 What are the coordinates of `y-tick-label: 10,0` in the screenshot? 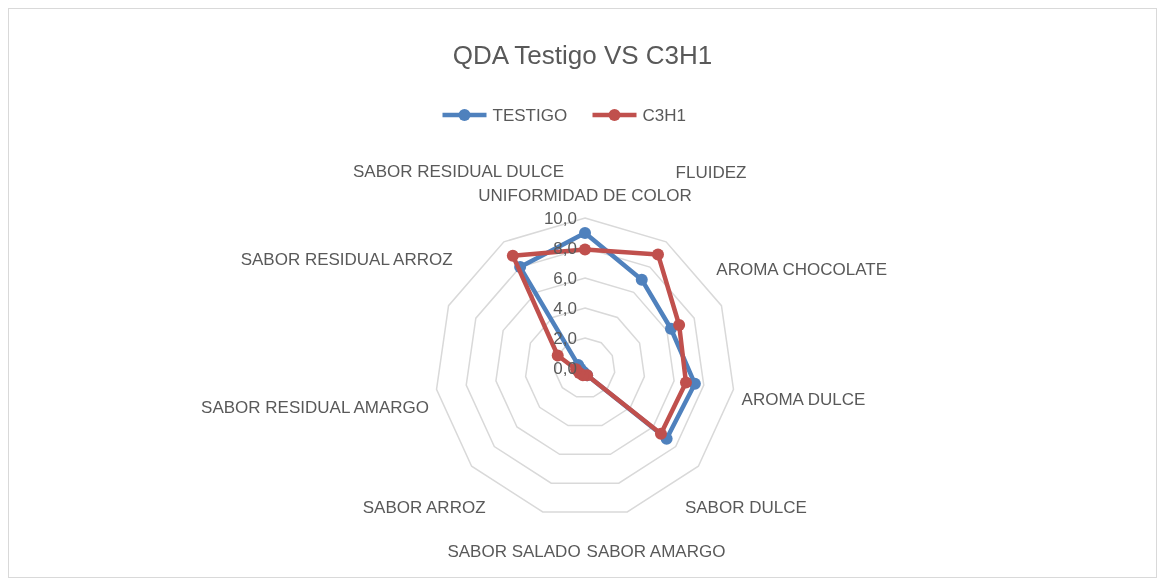 It's located at (560, 218).